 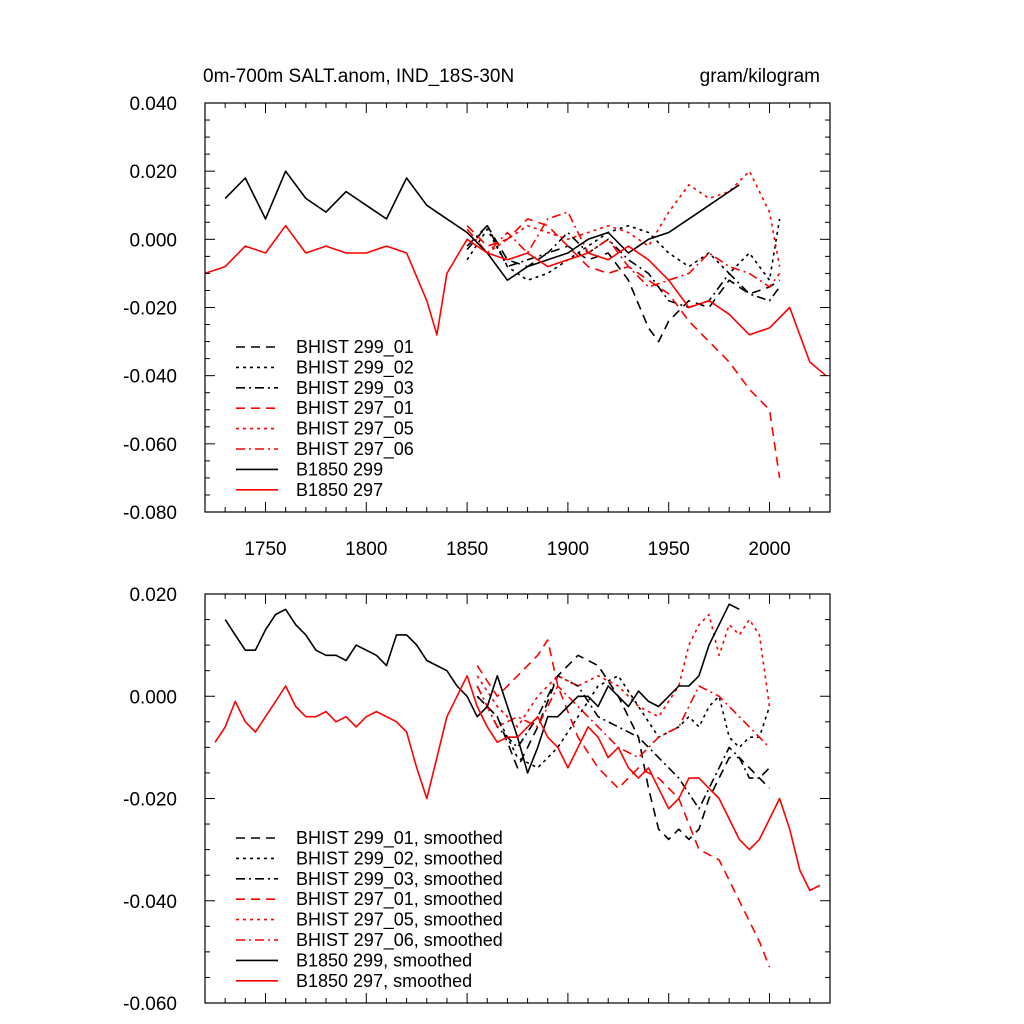 I want to click on x-tick-label: 2000, so click(x=769, y=549).